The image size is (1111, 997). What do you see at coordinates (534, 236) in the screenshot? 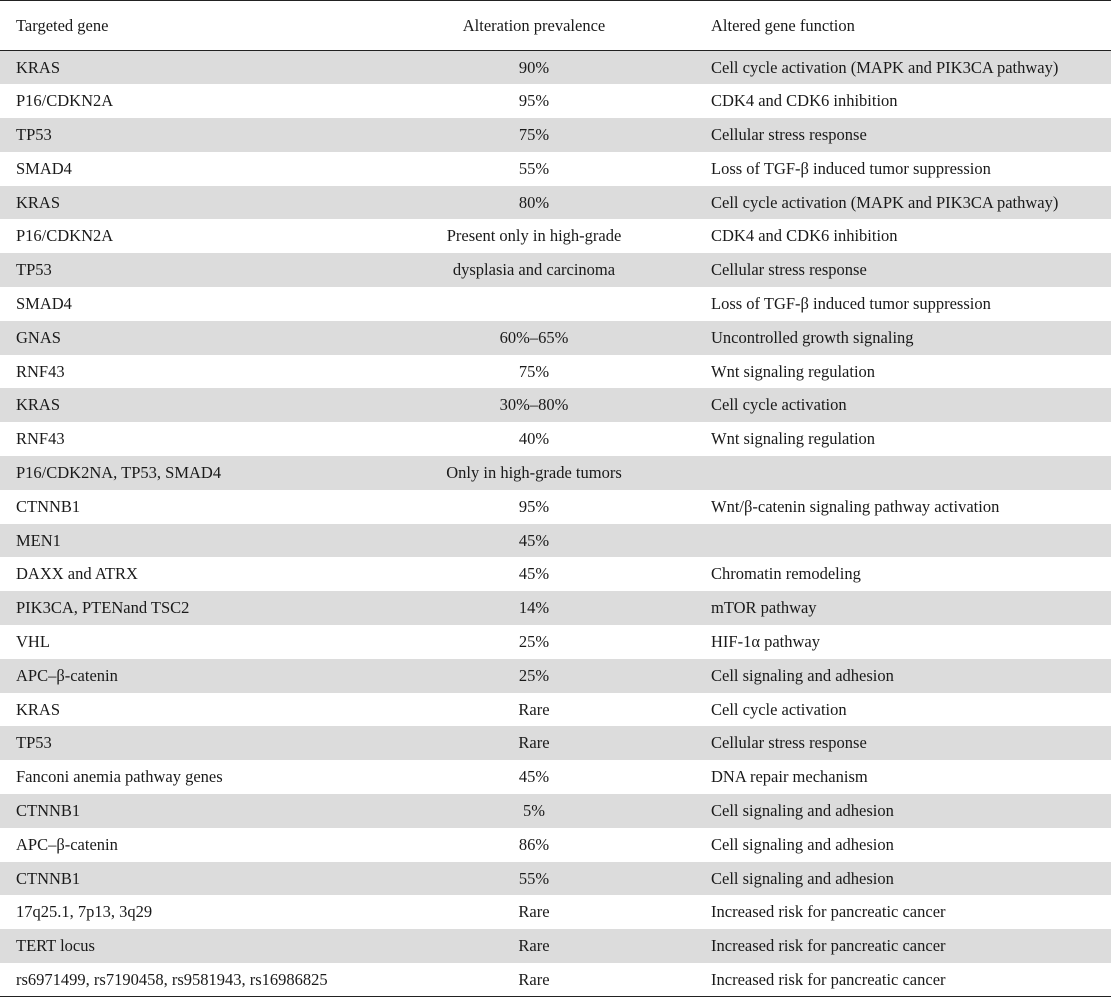
I see `cell-alteration-prevalence: Present only in high-grade` at bounding box center [534, 236].